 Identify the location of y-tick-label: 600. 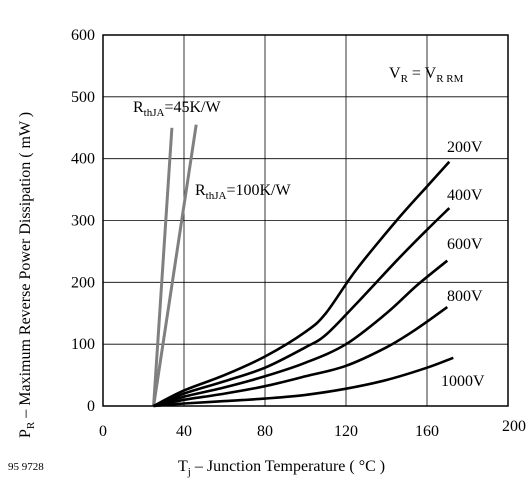
(83, 35).